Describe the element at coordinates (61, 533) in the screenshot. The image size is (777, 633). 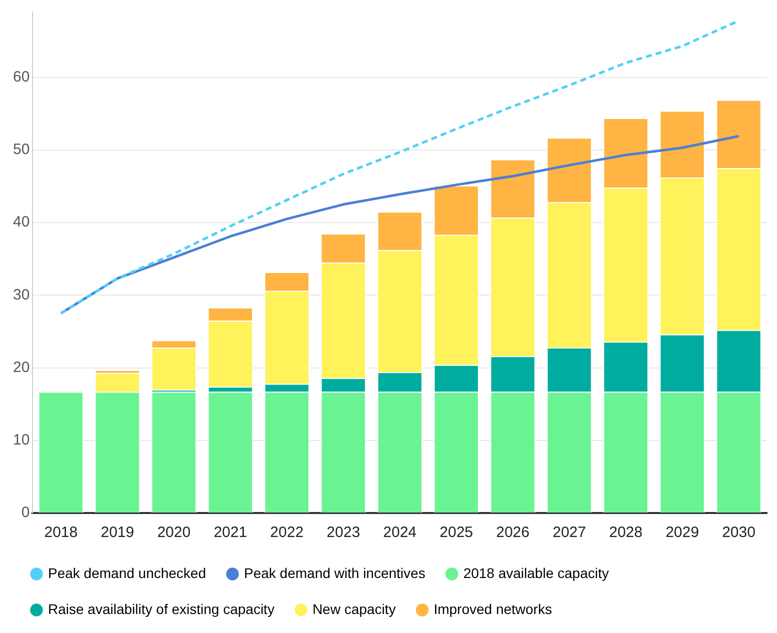
I see `x-tick-label: 2018` at that location.